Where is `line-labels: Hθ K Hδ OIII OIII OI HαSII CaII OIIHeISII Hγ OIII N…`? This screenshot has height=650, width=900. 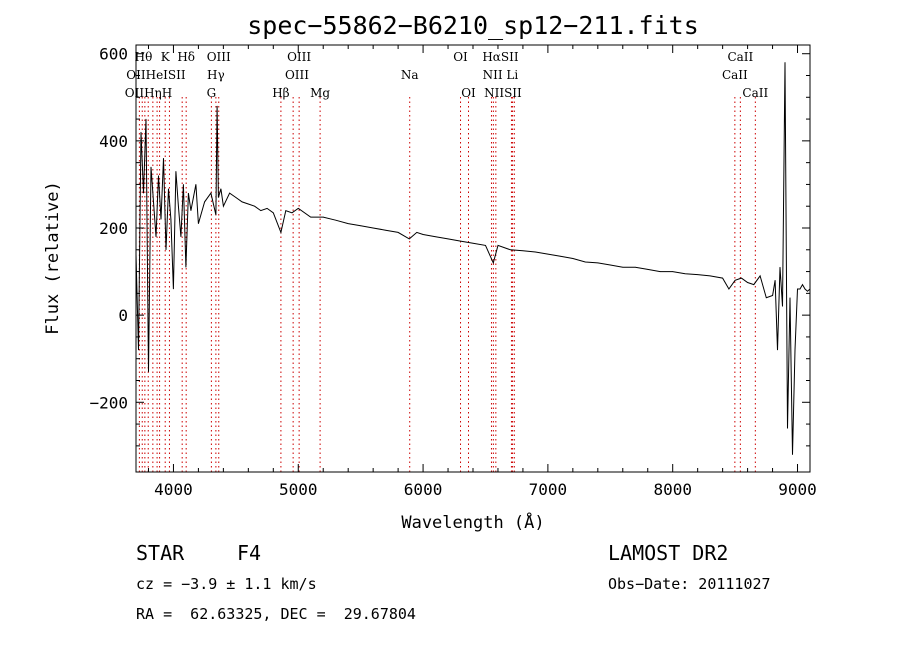 line-labels: Hθ K Hδ OIII OIII OI HαSII CaII OIIHeISII Hγ OIII N… is located at coordinates (447, 75).